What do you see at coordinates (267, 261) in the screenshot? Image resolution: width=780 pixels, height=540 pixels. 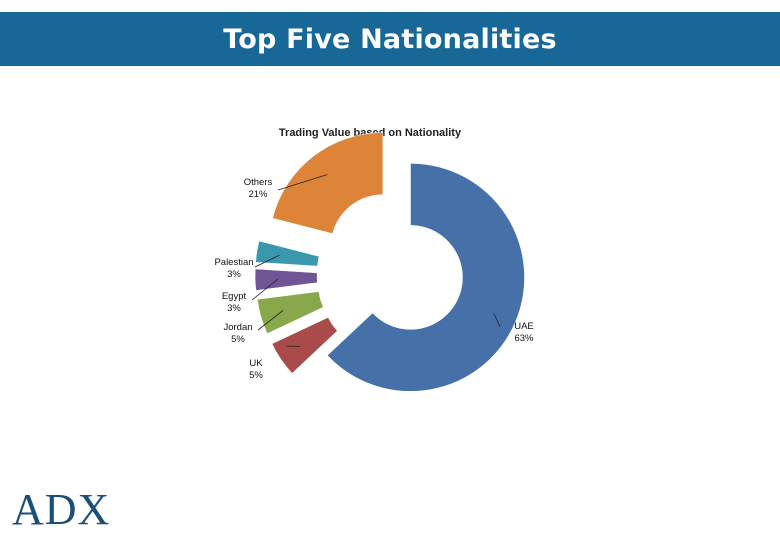 I see `leader-line-palestian` at bounding box center [267, 261].